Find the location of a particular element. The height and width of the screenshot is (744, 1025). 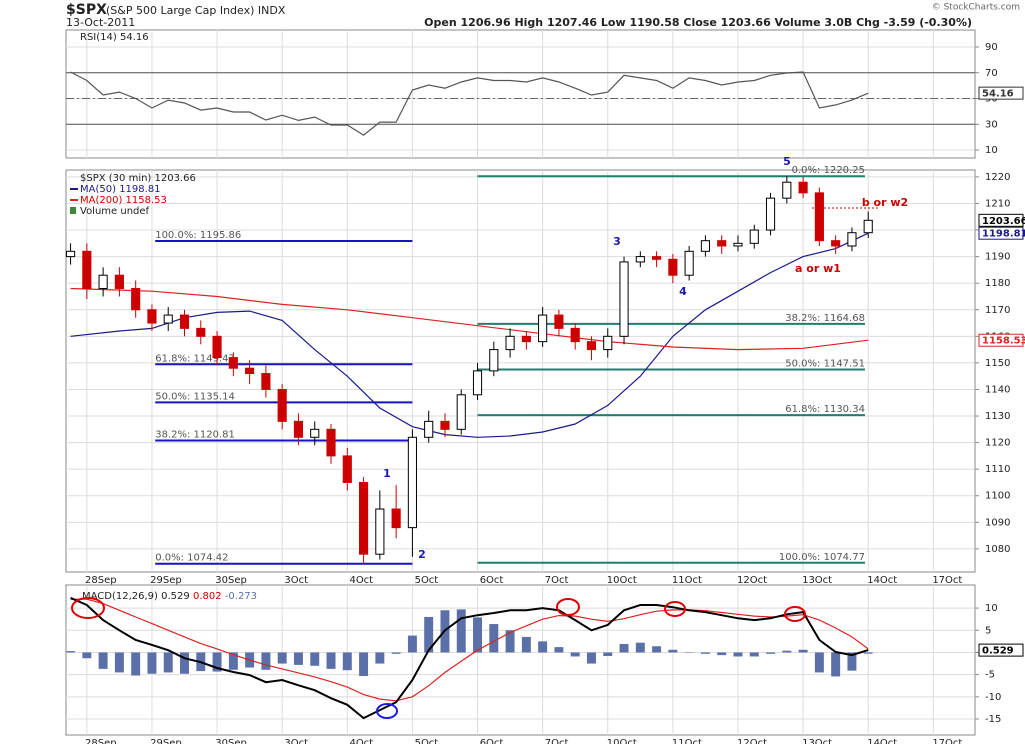

rsi-name: RSI(14) is located at coordinates (98, 37).